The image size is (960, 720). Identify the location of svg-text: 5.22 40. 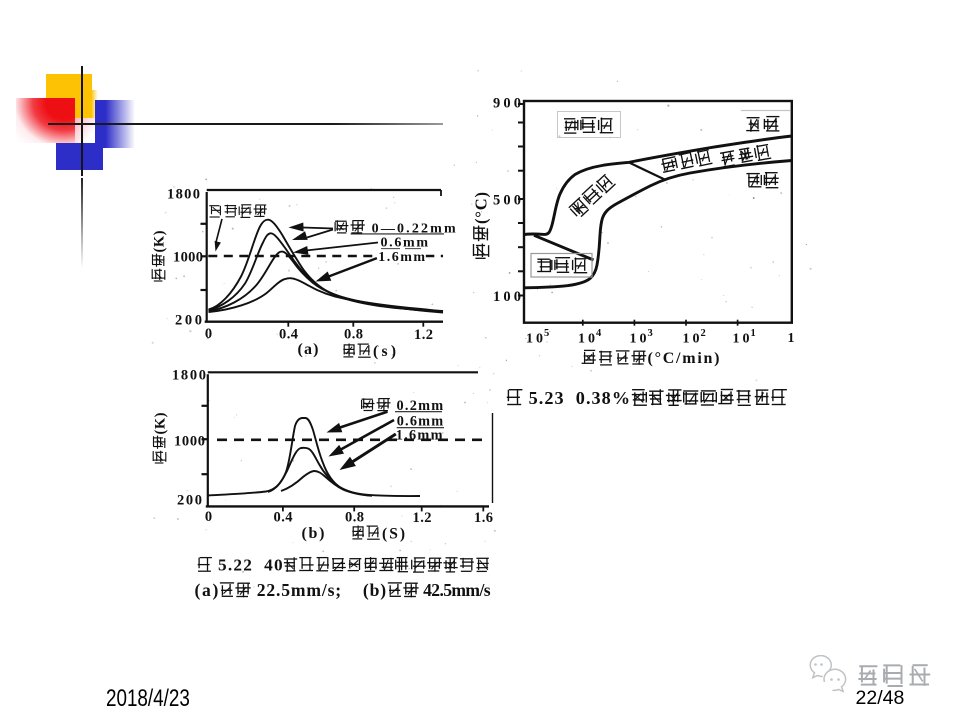
(248, 565).